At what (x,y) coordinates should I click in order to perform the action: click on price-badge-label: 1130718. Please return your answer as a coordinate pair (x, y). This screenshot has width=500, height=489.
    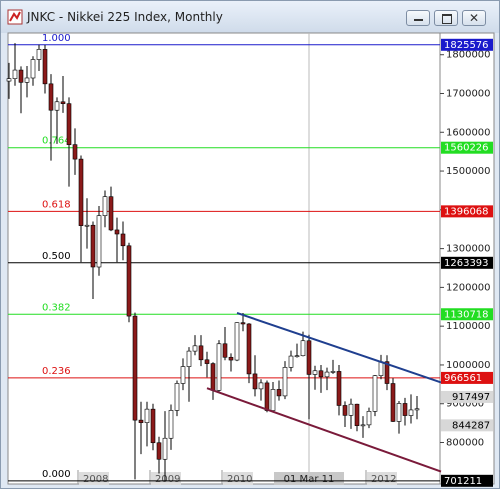
    Looking at the image, I should click on (466, 314).